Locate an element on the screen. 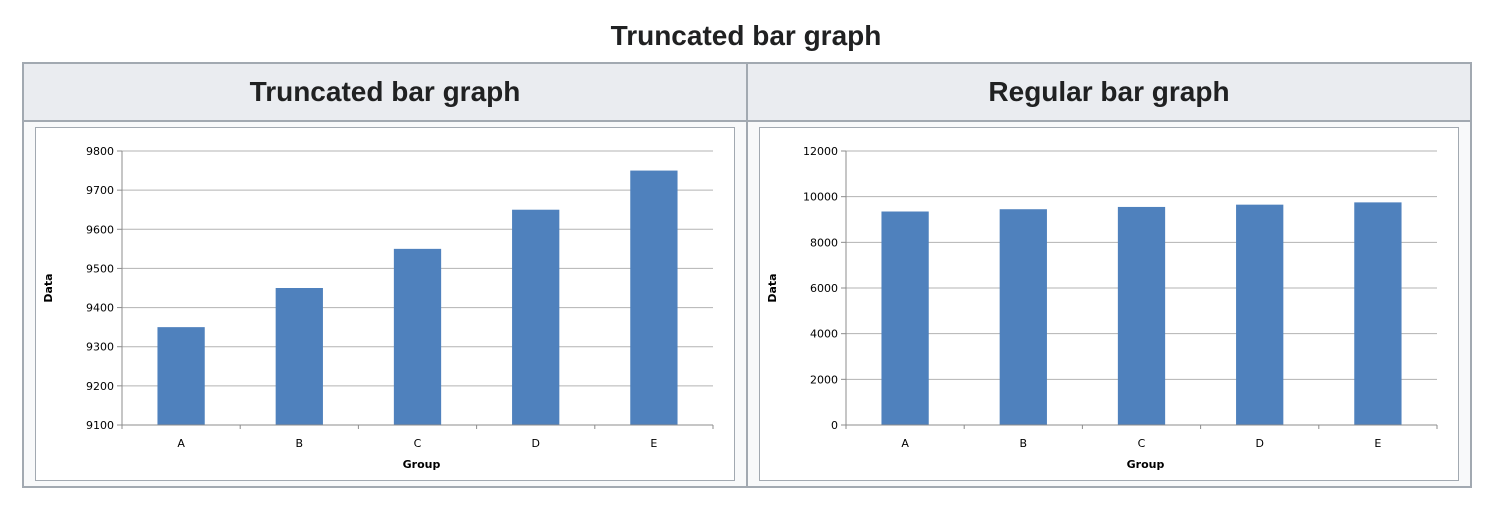 Image resolution: width=1500 pixels, height=506 pixels. y-tick-label: 9600 is located at coordinates (100, 229).